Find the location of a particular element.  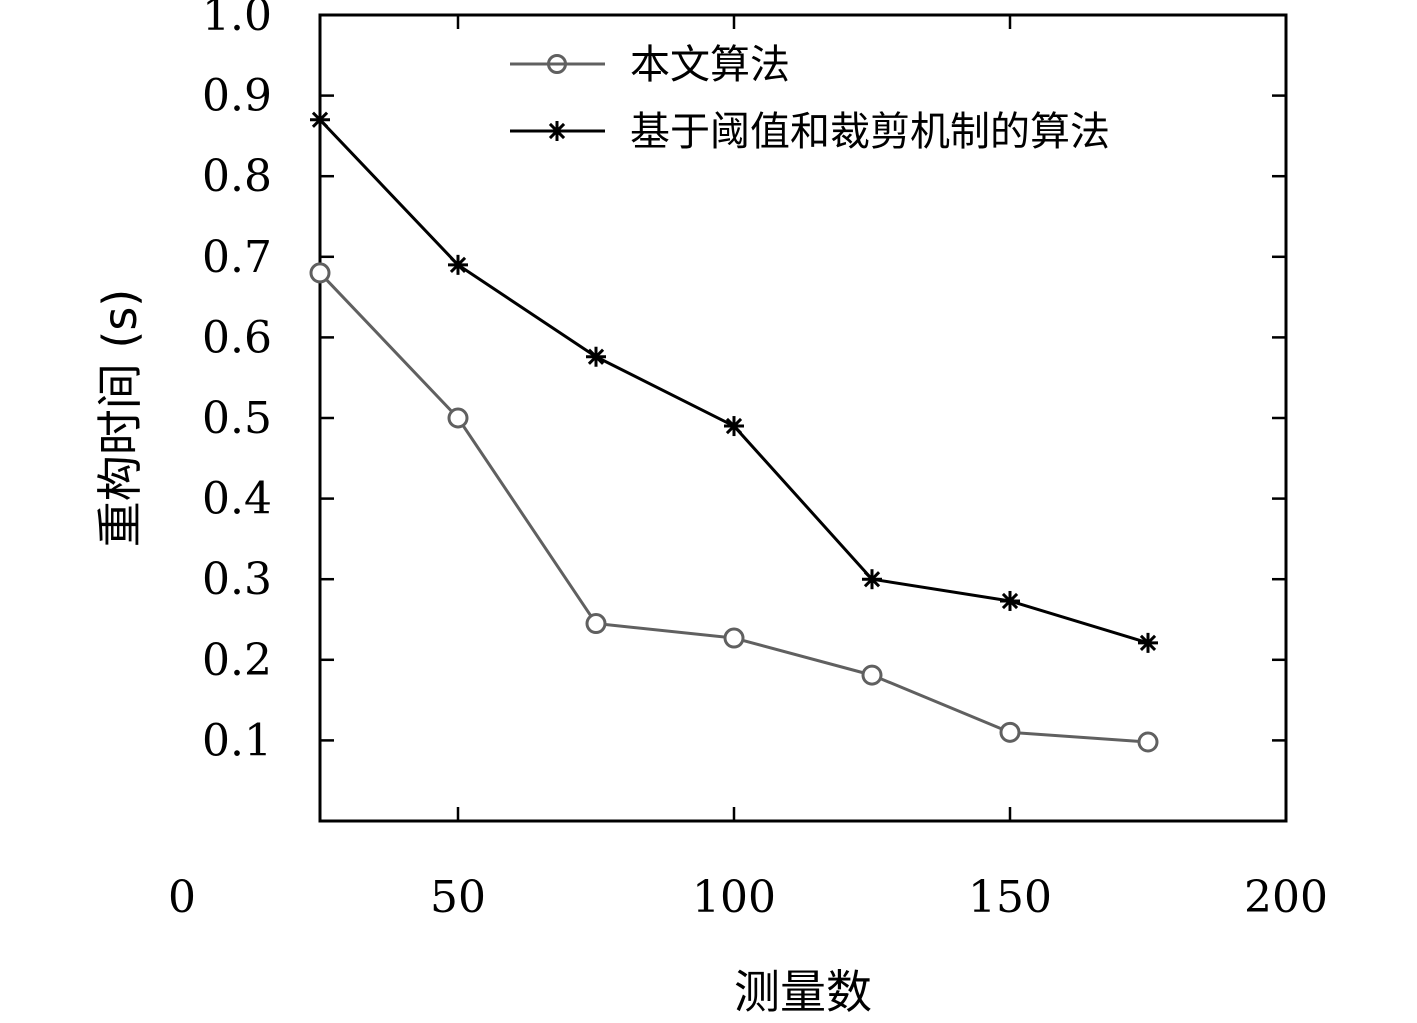

legend-marker-asterisk is located at coordinates (557, 131).